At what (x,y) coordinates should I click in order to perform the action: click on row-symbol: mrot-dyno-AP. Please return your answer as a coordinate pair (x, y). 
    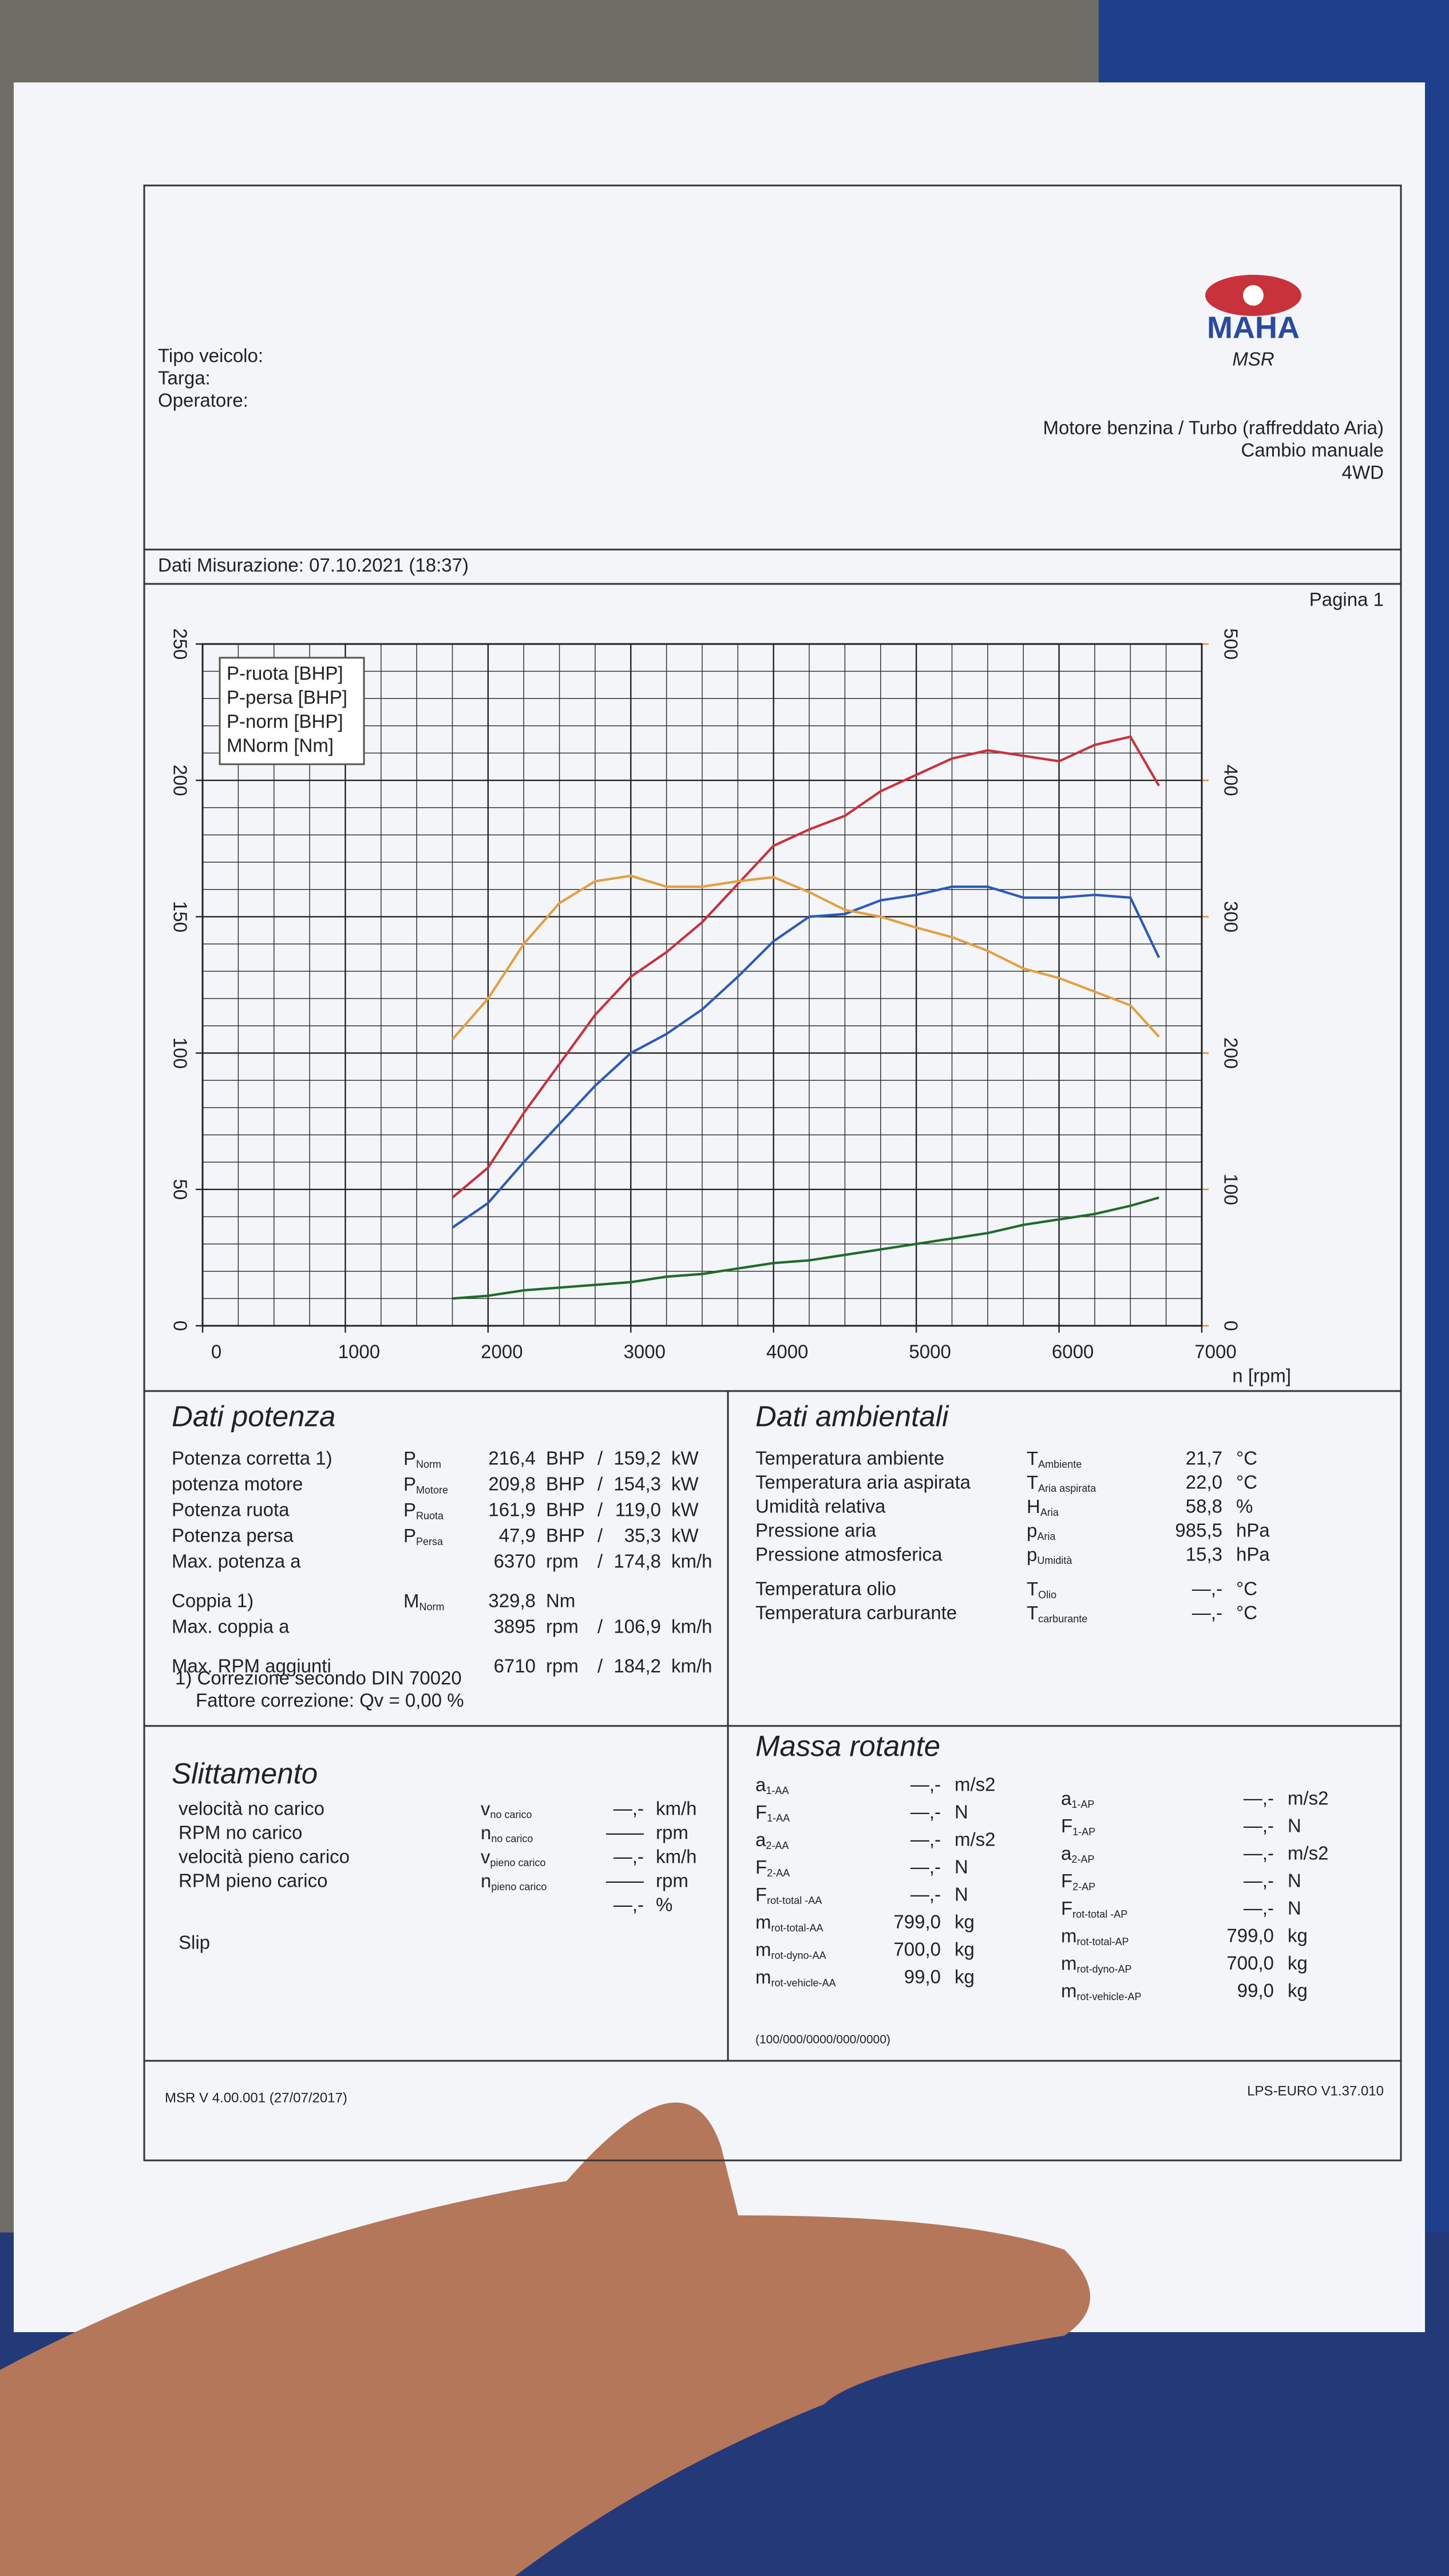
    Looking at the image, I should click on (1096, 1964).